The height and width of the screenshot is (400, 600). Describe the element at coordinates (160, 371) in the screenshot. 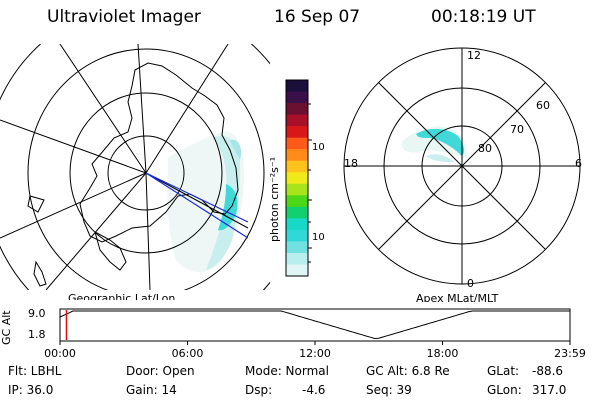

I see `door-info: Door: Open` at that location.